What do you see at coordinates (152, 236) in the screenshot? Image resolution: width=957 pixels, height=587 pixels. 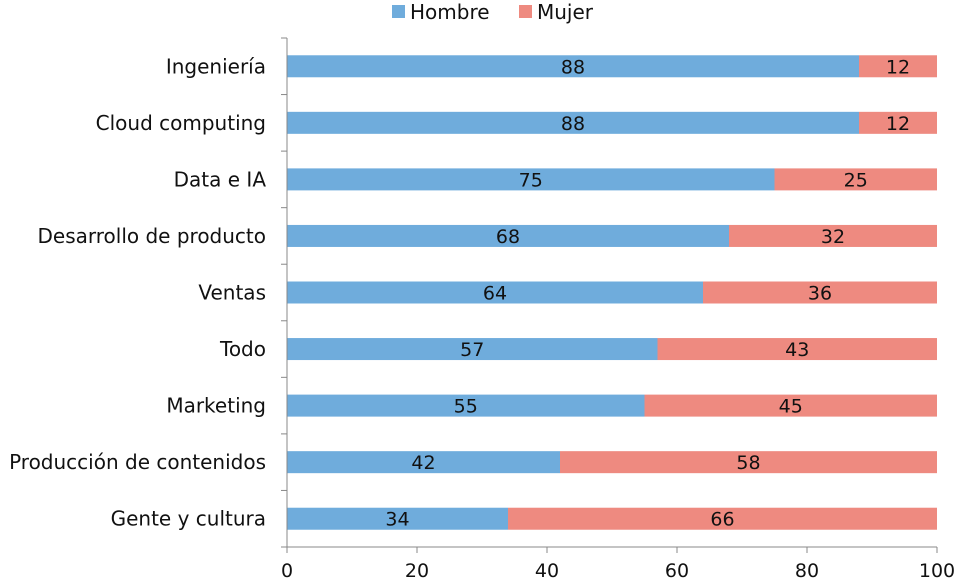 I see `category-label-desarrollo-de-producto: Desarrollo de producto` at bounding box center [152, 236].